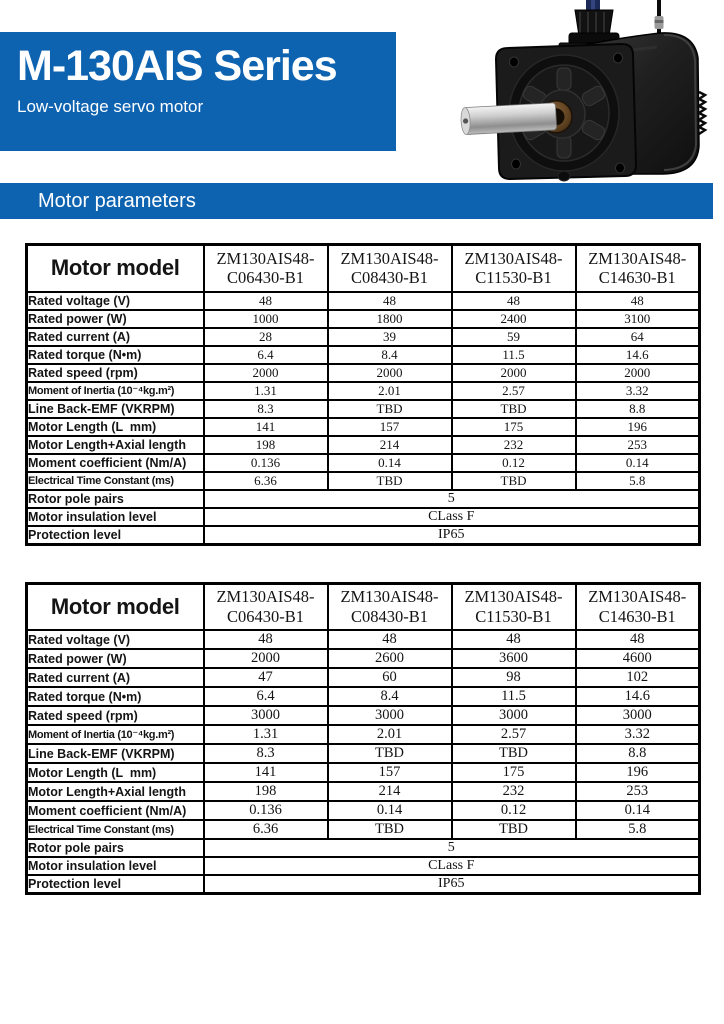 This screenshot has height=1024, width=724. Describe the element at coordinates (115, 534) in the screenshot. I see `param-label-cell: Protection level` at that location.